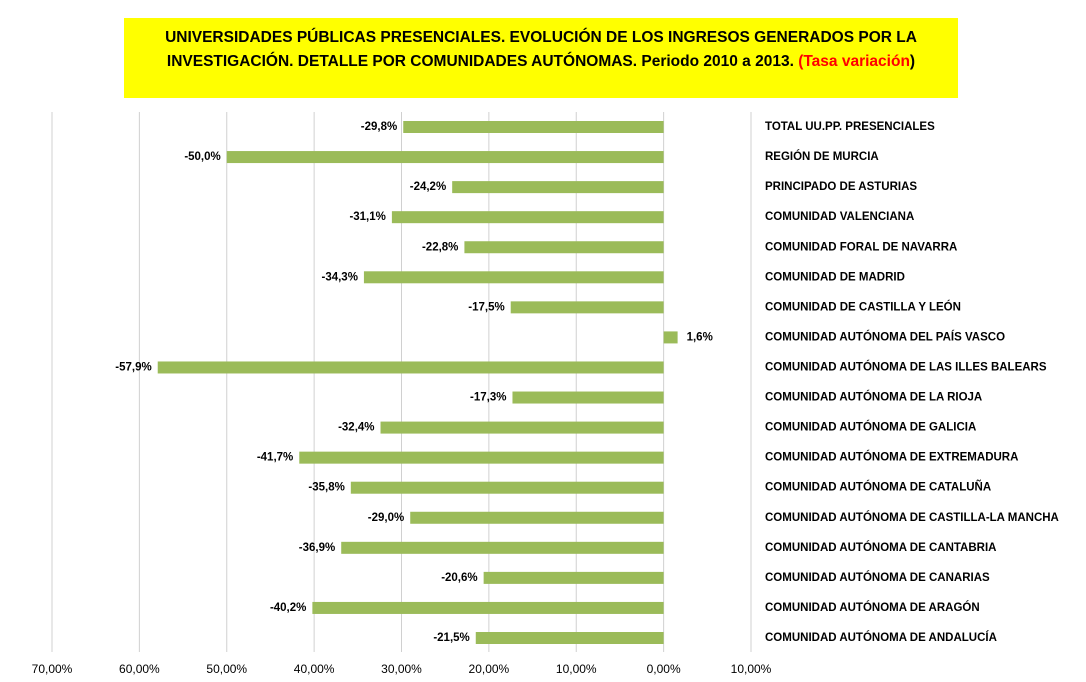 The height and width of the screenshot is (682, 1086). Describe the element at coordinates (700, 337) in the screenshot. I see `data-label: 1,6%` at that location.